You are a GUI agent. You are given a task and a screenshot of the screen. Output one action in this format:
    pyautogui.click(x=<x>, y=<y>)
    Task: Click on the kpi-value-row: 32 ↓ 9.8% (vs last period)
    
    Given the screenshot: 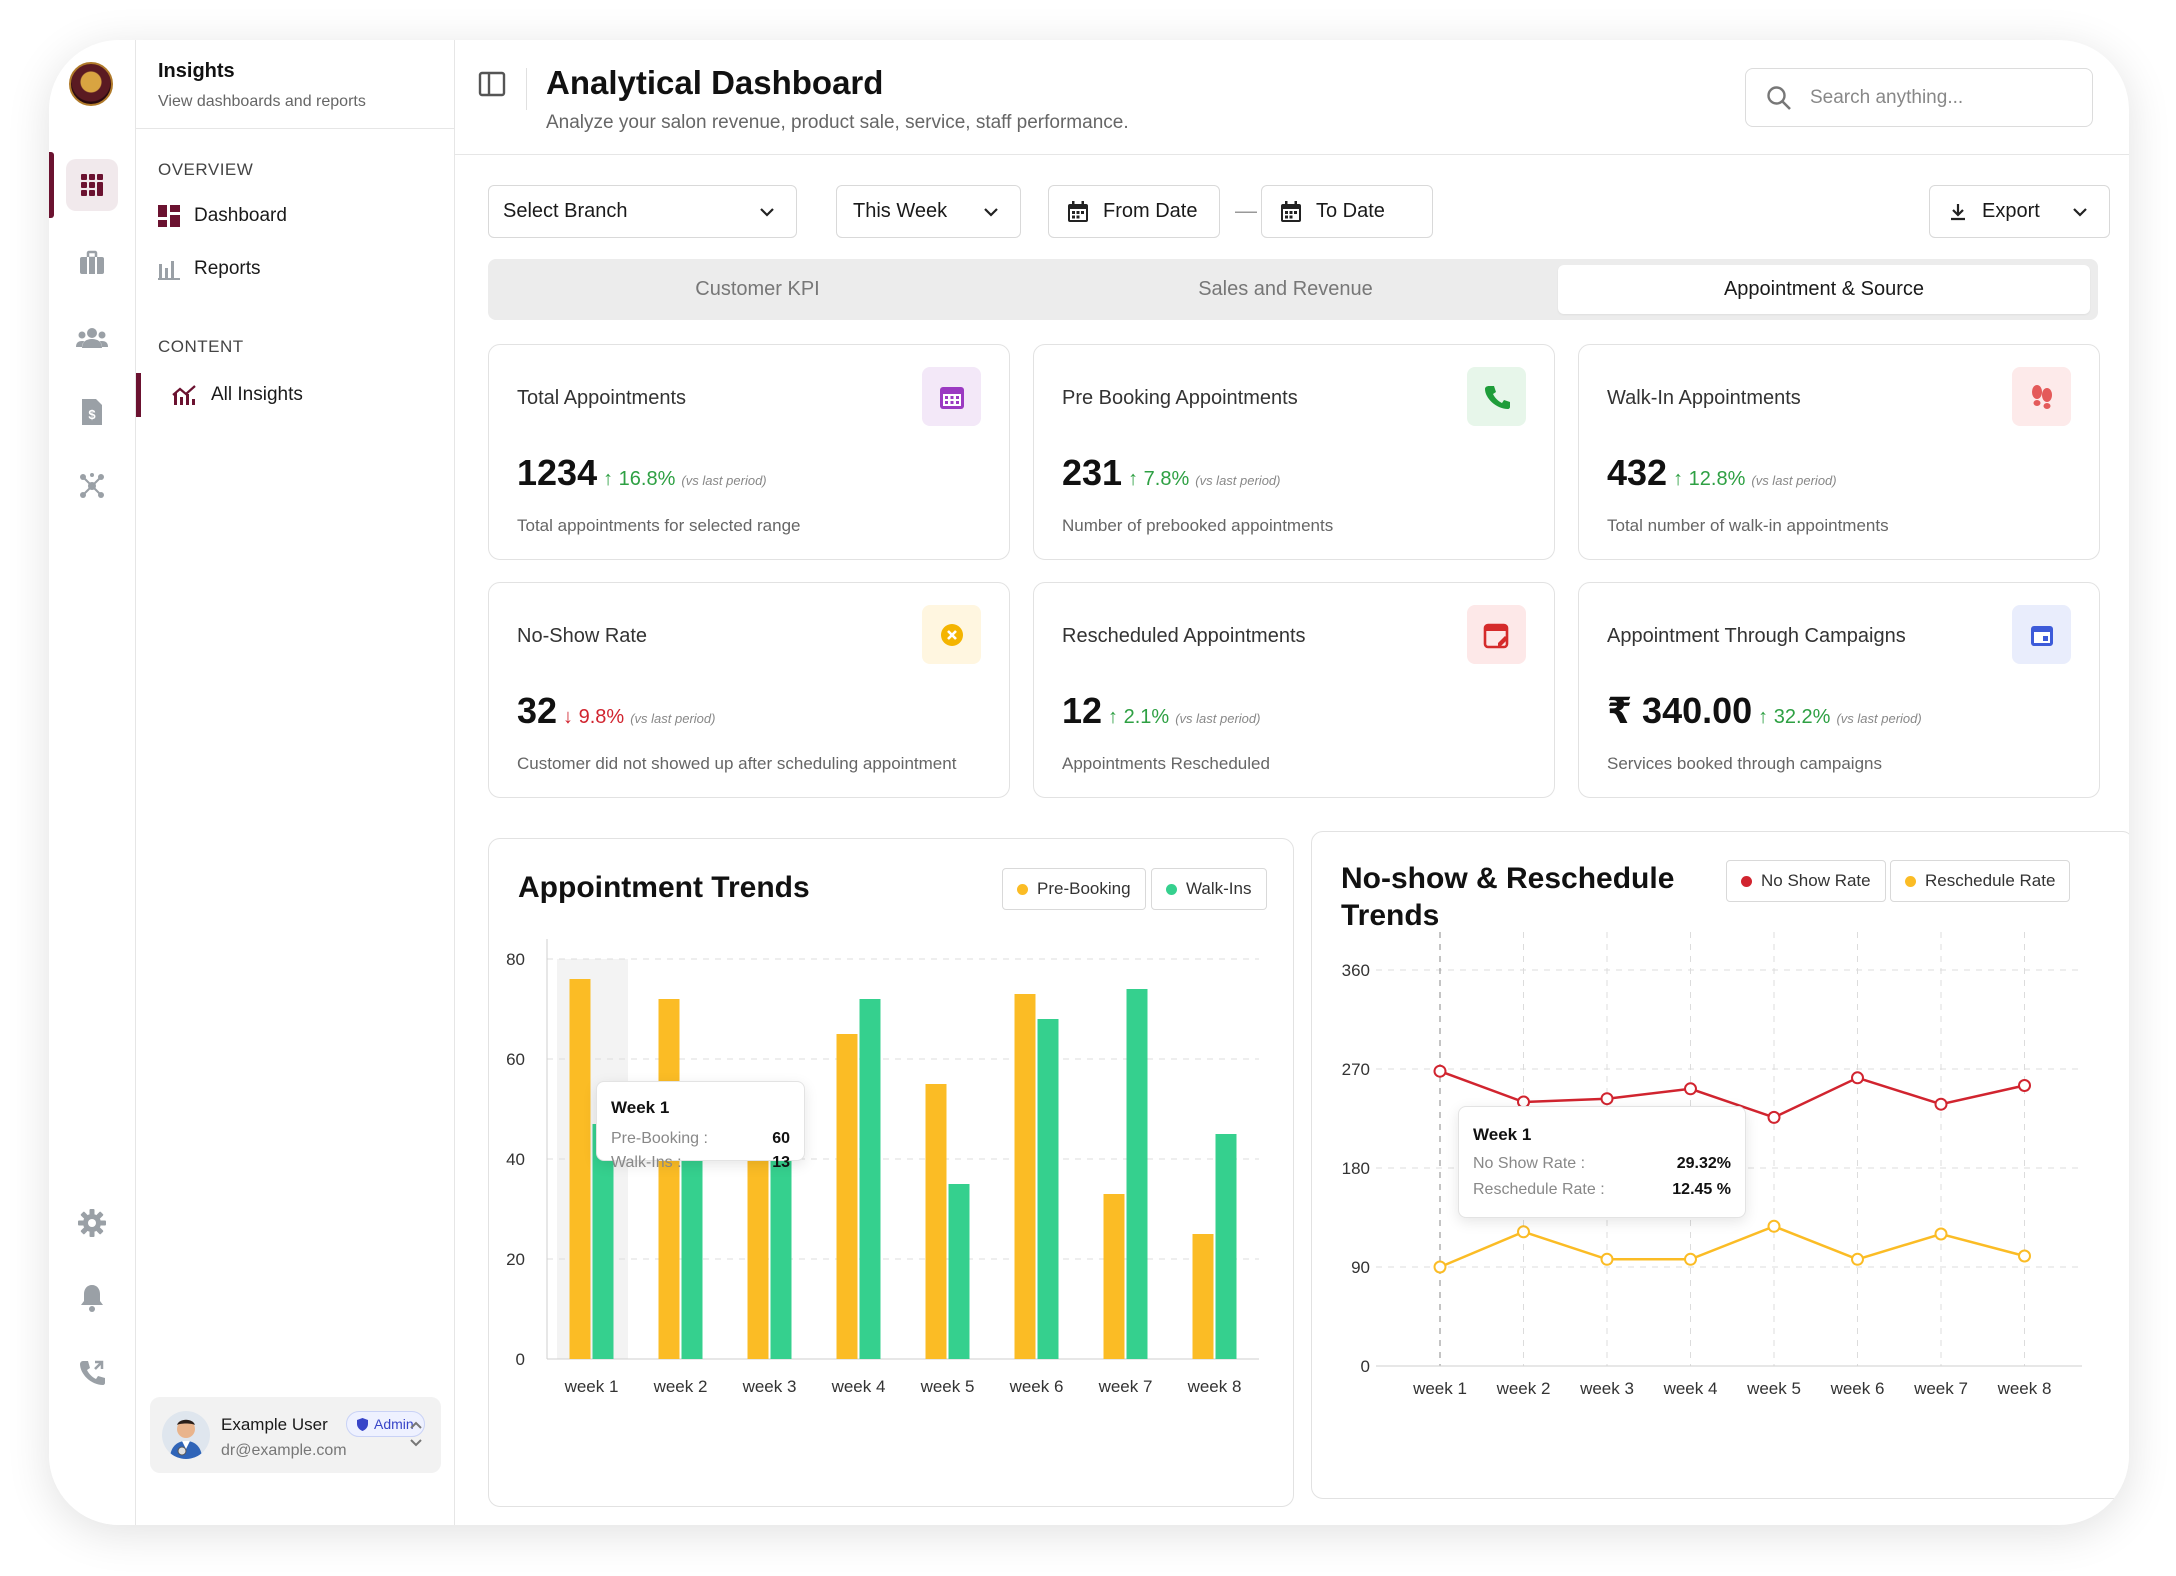 What is the action you would take?
    pyautogui.click(x=616, y=711)
    